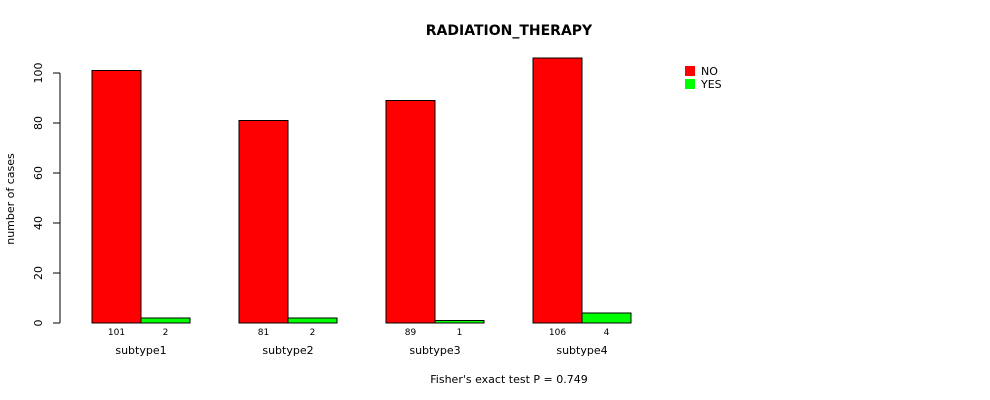 This screenshot has height=400, width=990. I want to click on bar-value-label: 81, so click(263, 333).